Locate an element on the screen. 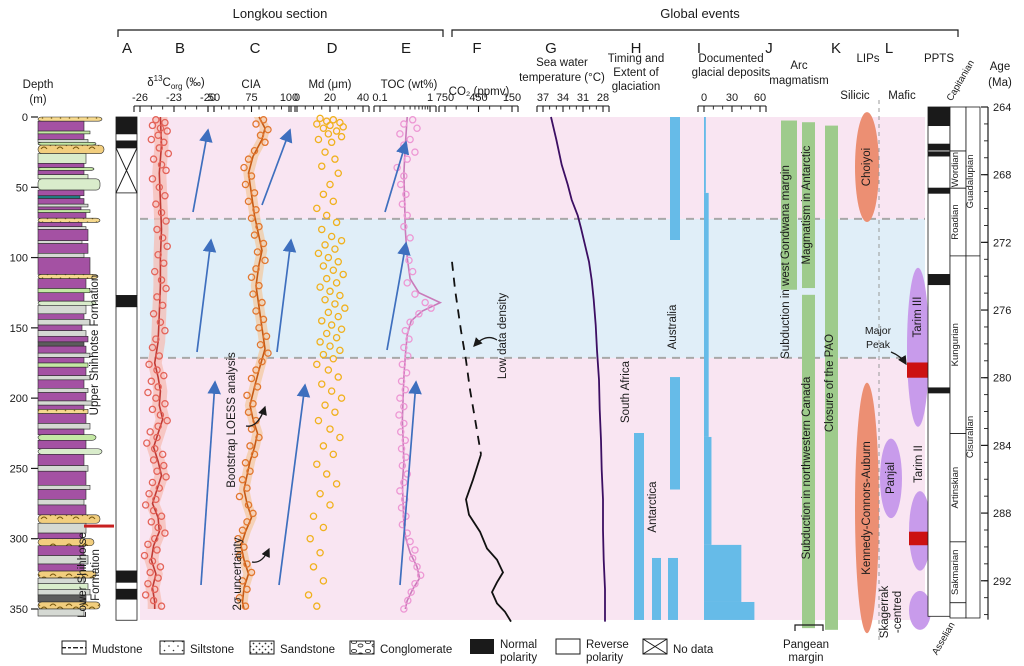  co2-and-temperature-curves is located at coordinates (528, 369).